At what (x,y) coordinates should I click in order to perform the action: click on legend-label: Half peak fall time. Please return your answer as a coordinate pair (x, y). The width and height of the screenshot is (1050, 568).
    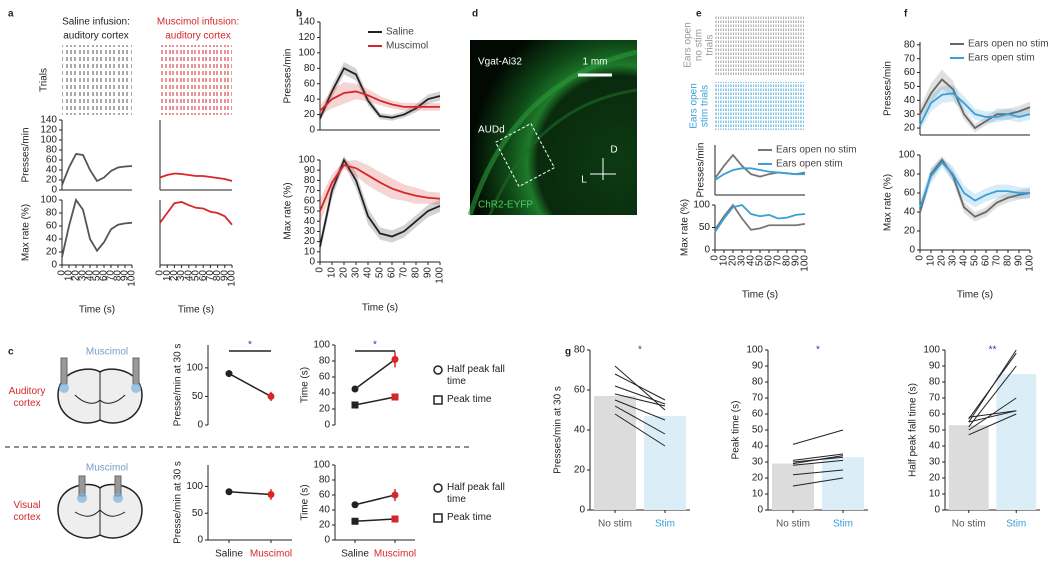
    Looking at the image, I should click on (476, 375).